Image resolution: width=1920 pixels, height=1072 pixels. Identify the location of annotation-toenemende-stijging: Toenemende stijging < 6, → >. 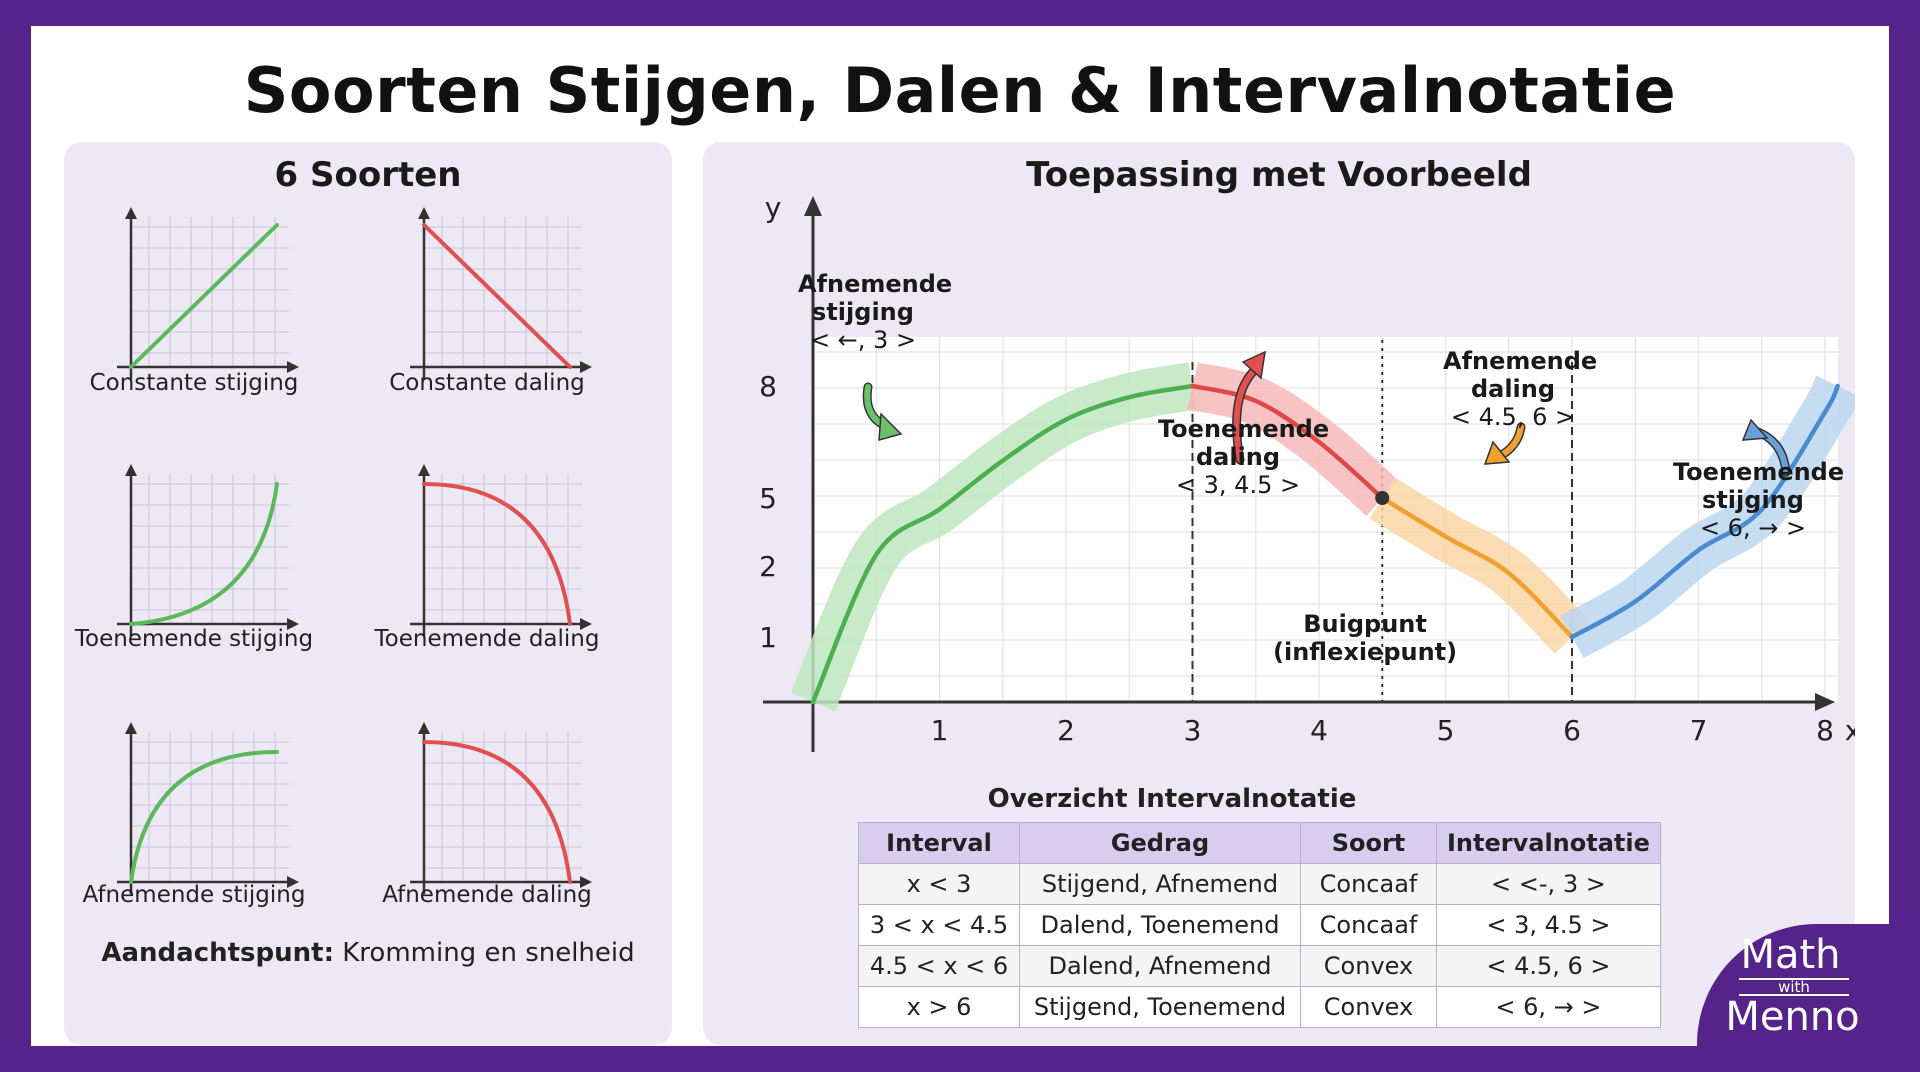
(1759, 500).